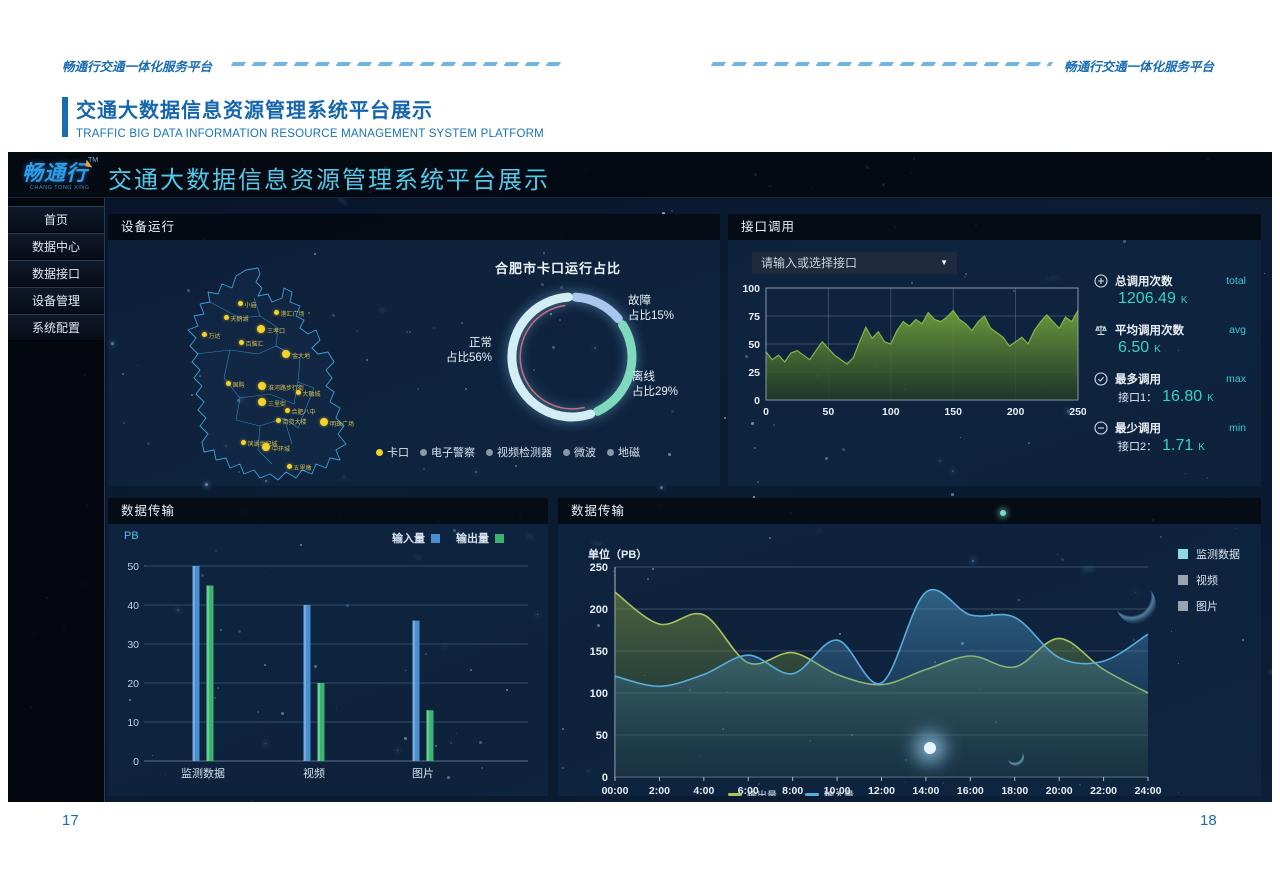 This screenshot has width=1280, height=874. Describe the element at coordinates (837, 790) in the screenshot. I see `svg-text: 10:00` at that location.